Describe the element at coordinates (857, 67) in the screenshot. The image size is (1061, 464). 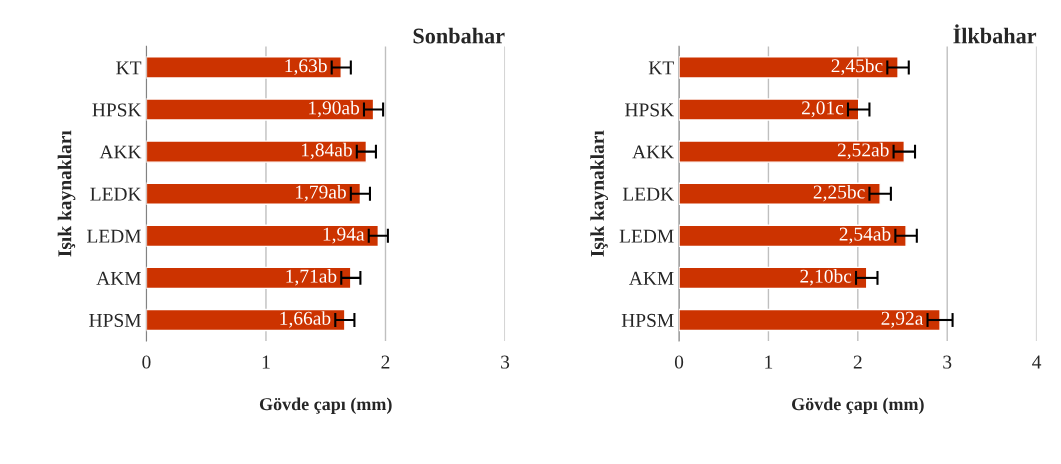
I see `data-label: 2,45bc` at that location.